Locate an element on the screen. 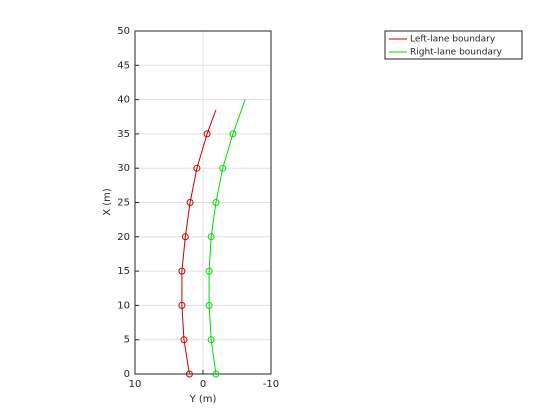 The height and width of the screenshot is (420, 560). y-axis-label: X (m) is located at coordinates (107, 202).